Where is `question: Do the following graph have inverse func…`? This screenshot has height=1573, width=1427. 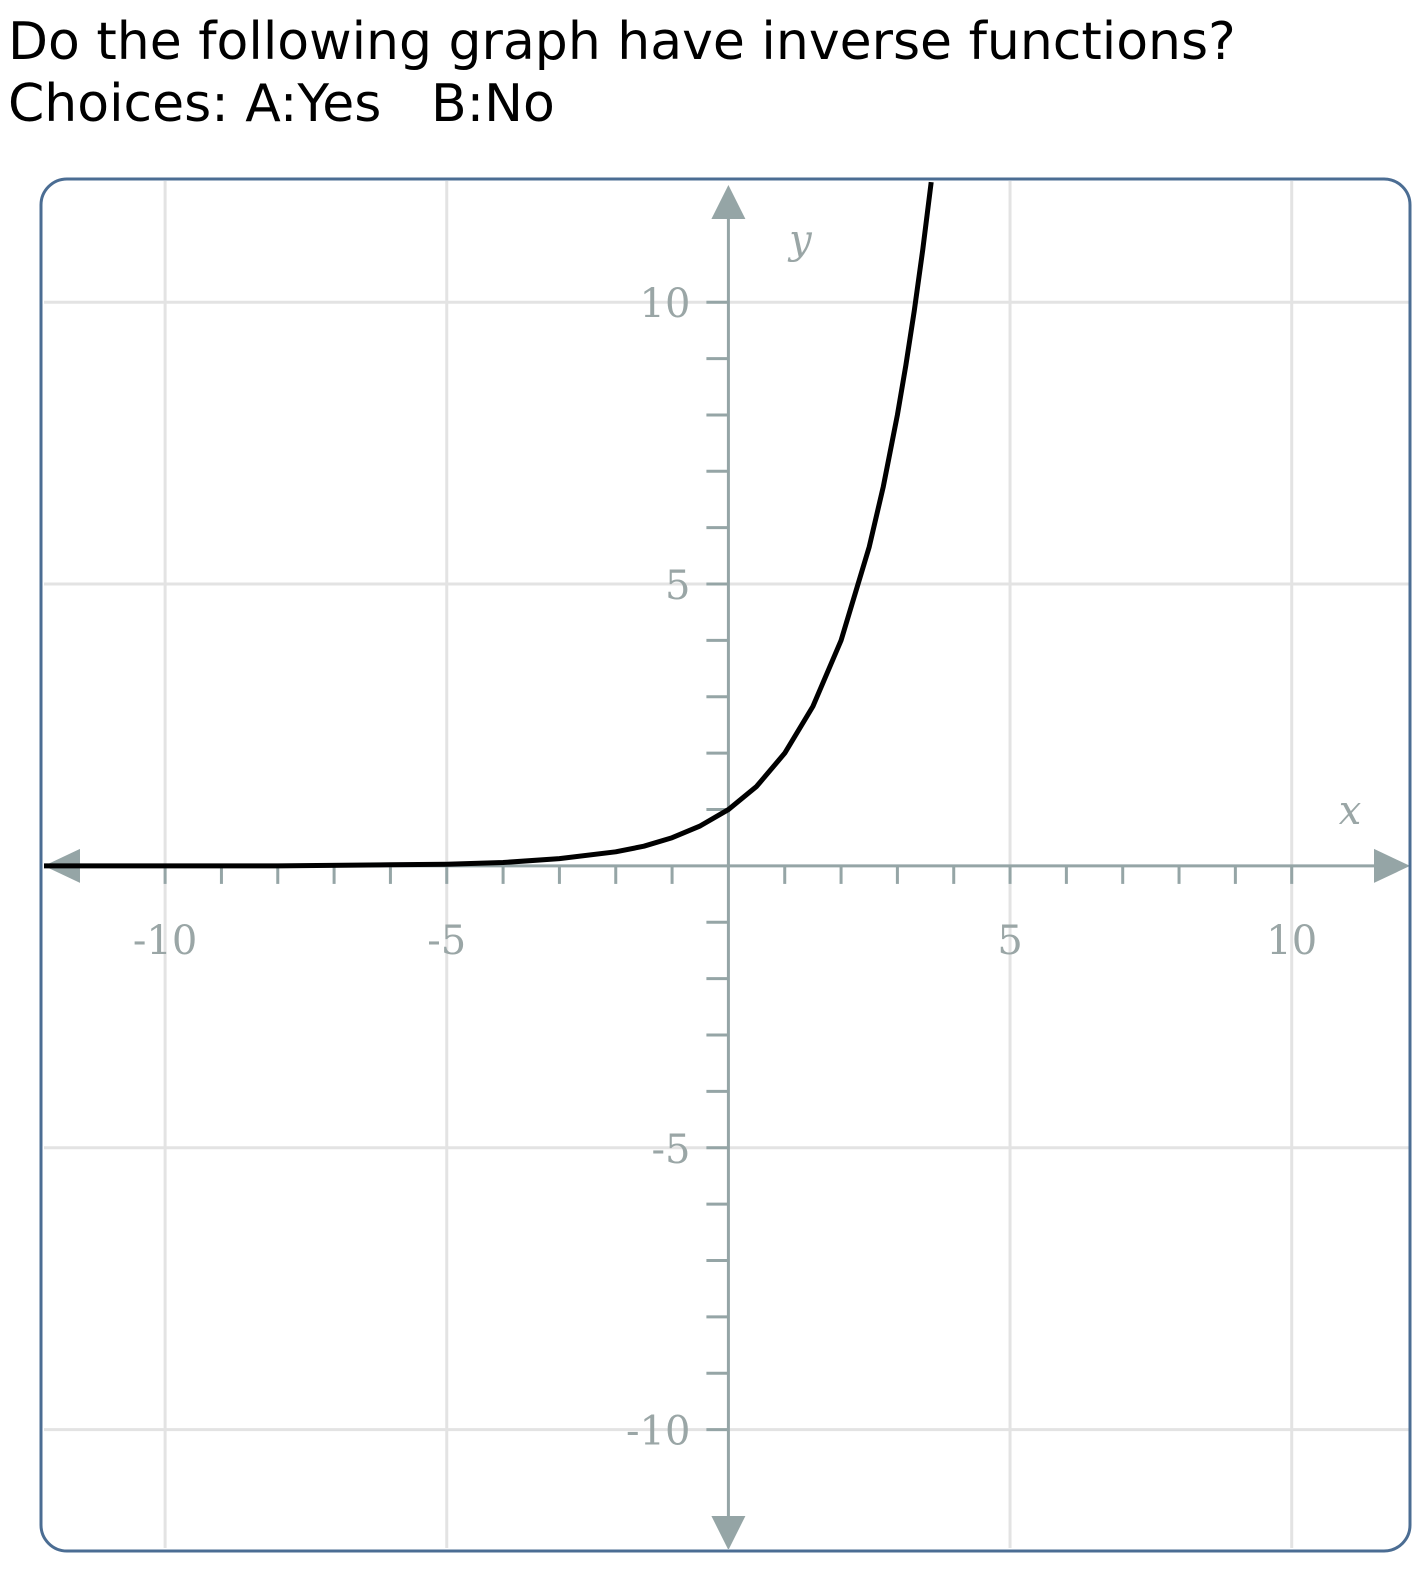 question: Do the following graph have inverse func… is located at coordinates (622, 42).